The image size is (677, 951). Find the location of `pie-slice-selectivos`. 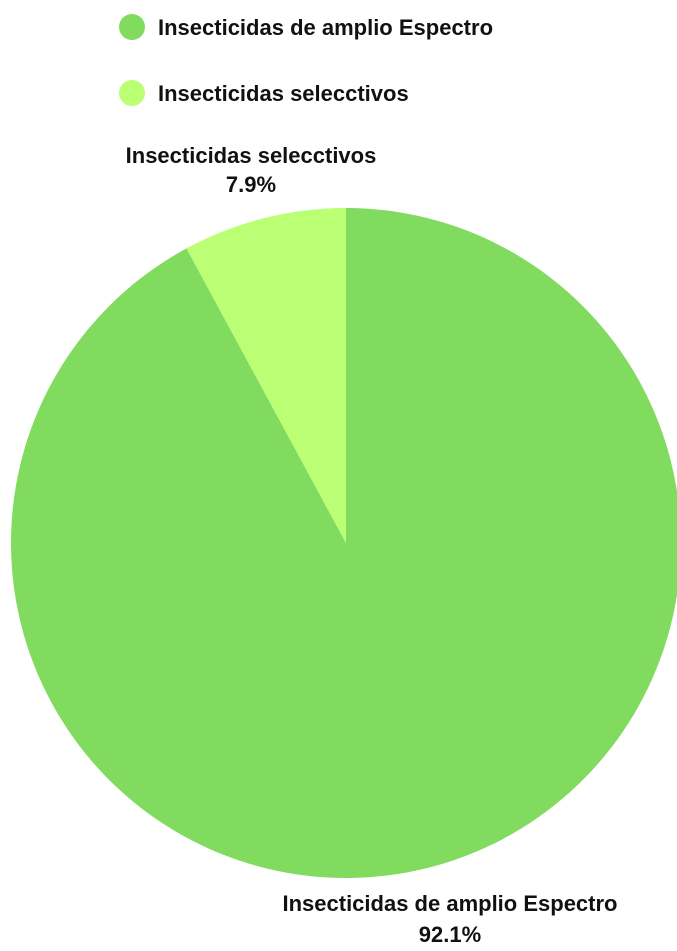

pie-slice-selectivos is located at coordinates (266, 375).